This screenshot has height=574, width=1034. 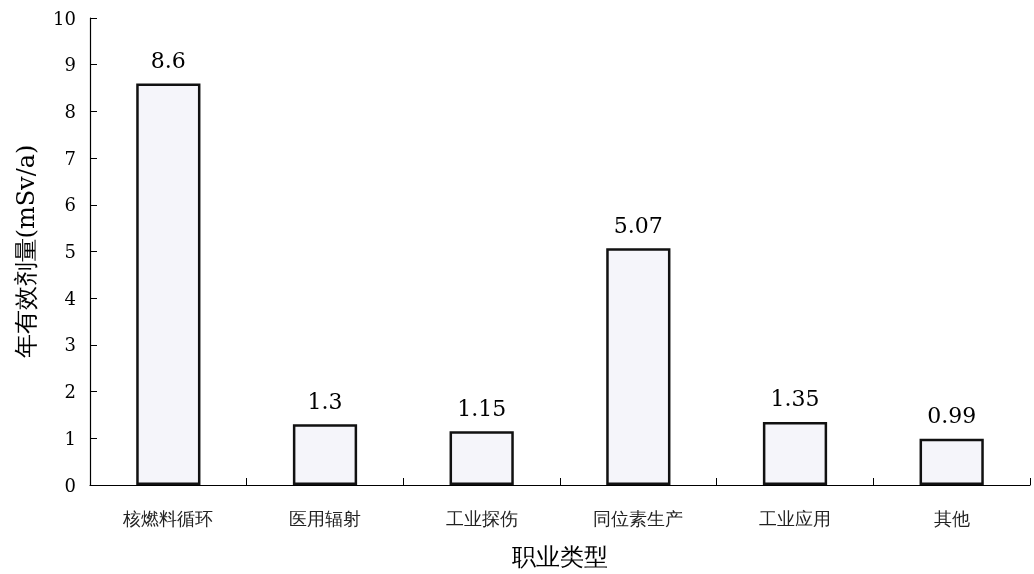 I want to click on x-axis-title: 职业类型, so click(x=560, y=557).